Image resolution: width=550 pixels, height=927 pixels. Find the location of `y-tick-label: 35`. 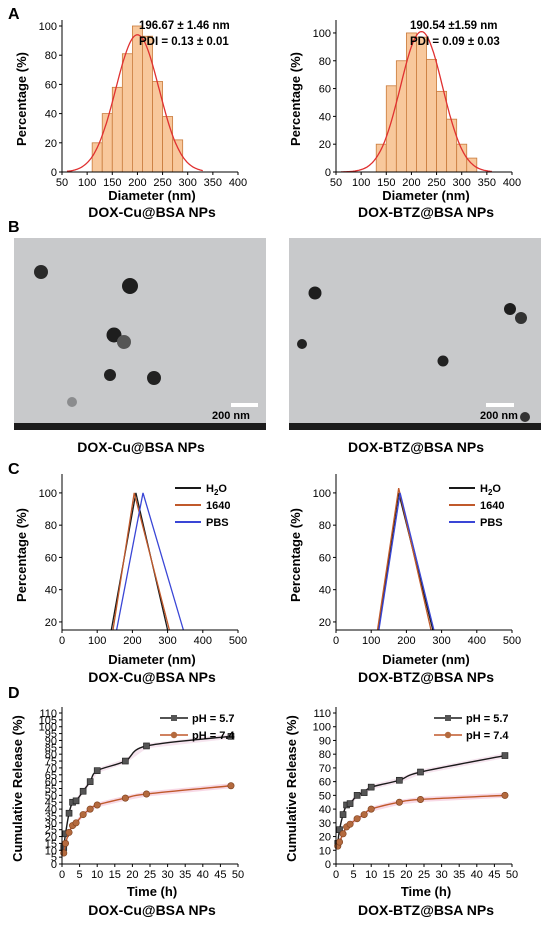

y-tick-label: 35 is located at coordinates (51, 817).